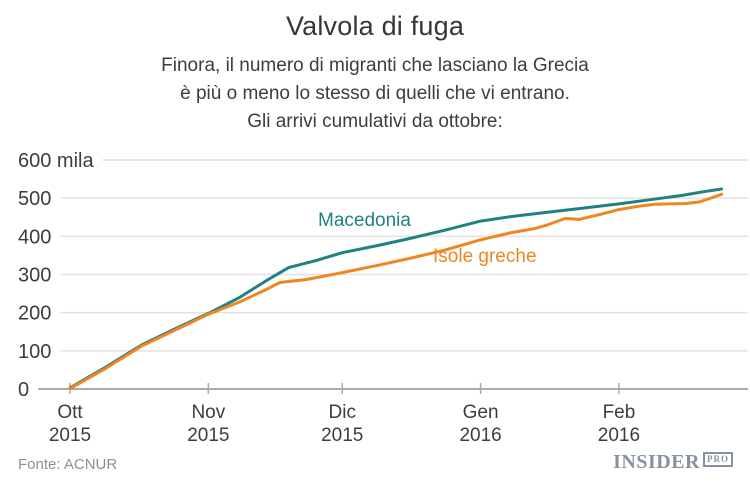  I want to click on x-axis-month-label: Gen, so click(481, 412).